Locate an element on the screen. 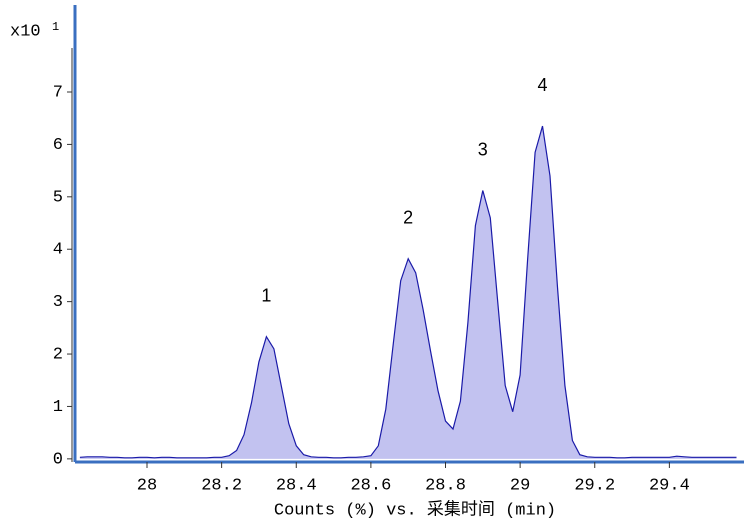 The width and height of the screenshot is (744, 527). x-tick-label: 29.2 is located at coordinates (594, 485).